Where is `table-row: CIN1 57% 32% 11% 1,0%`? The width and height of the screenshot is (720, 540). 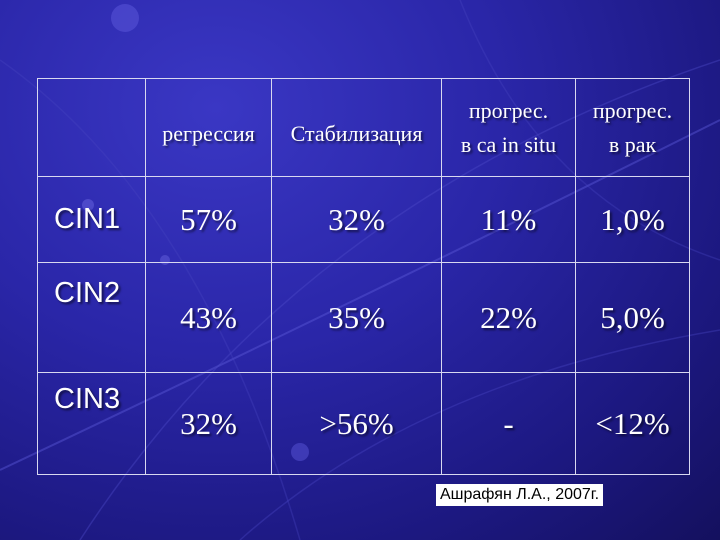
table-row: CIN1 57% 32% 11% 1,0% is located at coordinates (363, 219).